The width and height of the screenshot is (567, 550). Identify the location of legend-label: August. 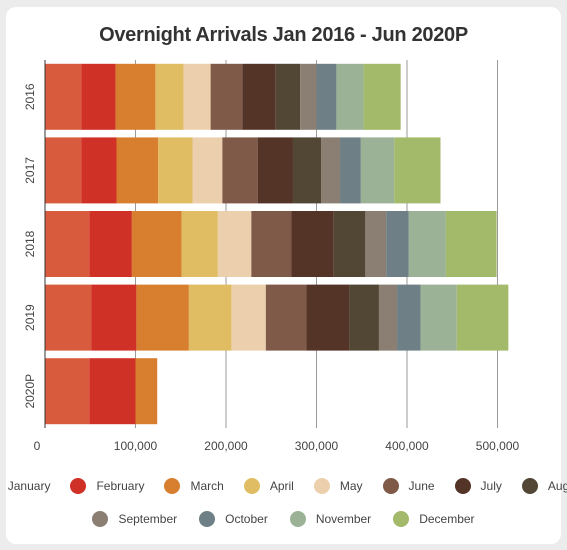
(557, 486).